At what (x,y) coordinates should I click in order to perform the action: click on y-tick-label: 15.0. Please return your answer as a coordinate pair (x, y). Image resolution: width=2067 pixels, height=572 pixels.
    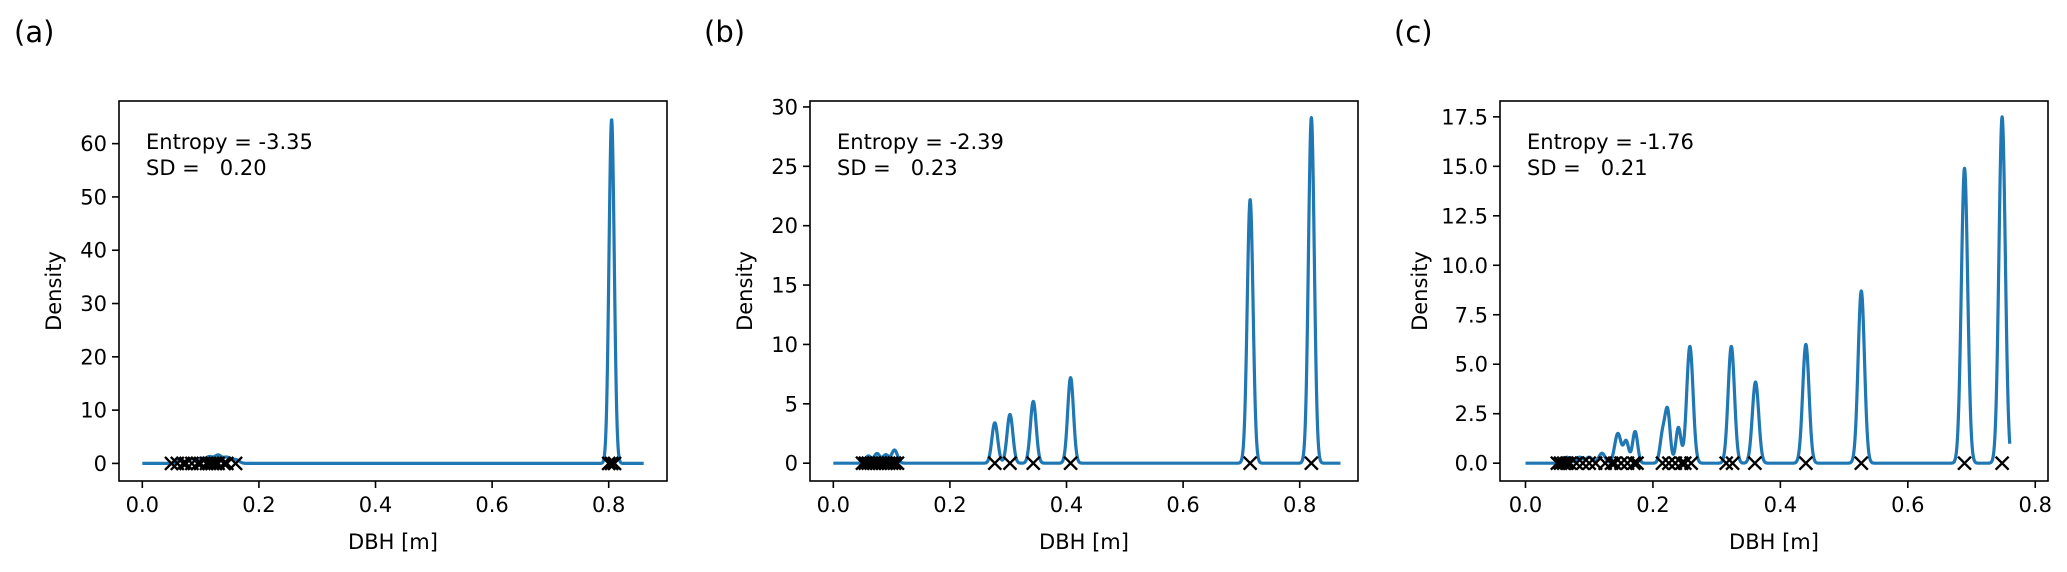
    Looking at the image, I should click on (1464, 167).